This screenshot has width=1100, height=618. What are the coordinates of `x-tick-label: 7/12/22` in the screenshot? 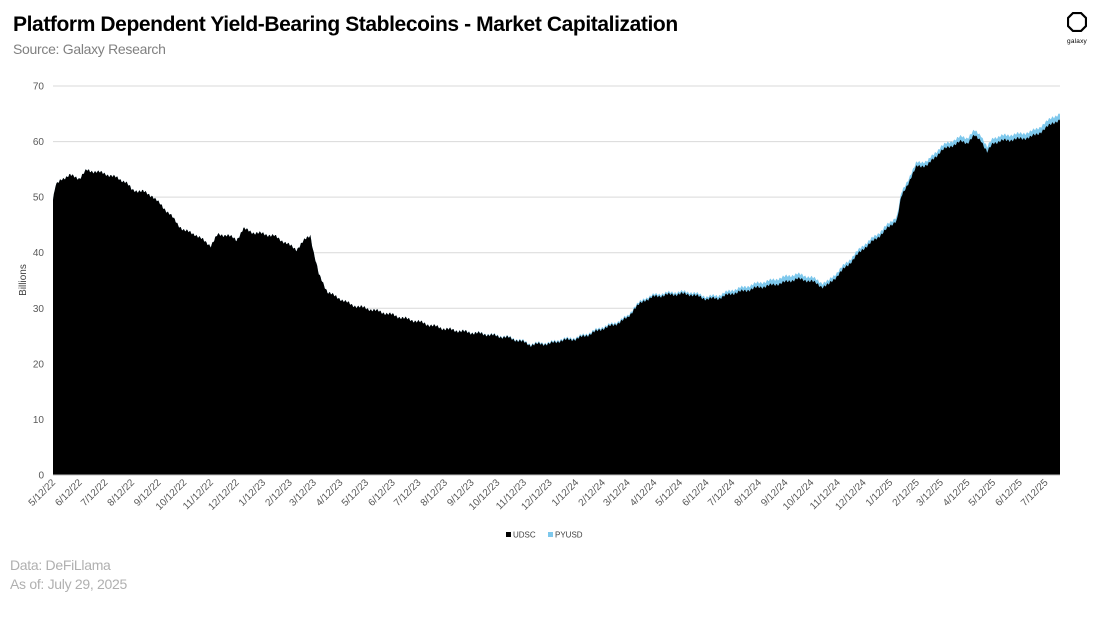 It's located at (95, 493).